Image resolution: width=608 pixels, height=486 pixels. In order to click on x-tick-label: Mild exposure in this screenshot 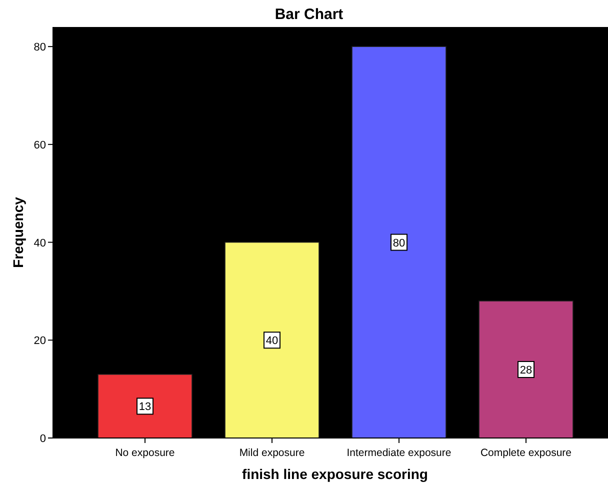, I will do `click(272, 453)`.